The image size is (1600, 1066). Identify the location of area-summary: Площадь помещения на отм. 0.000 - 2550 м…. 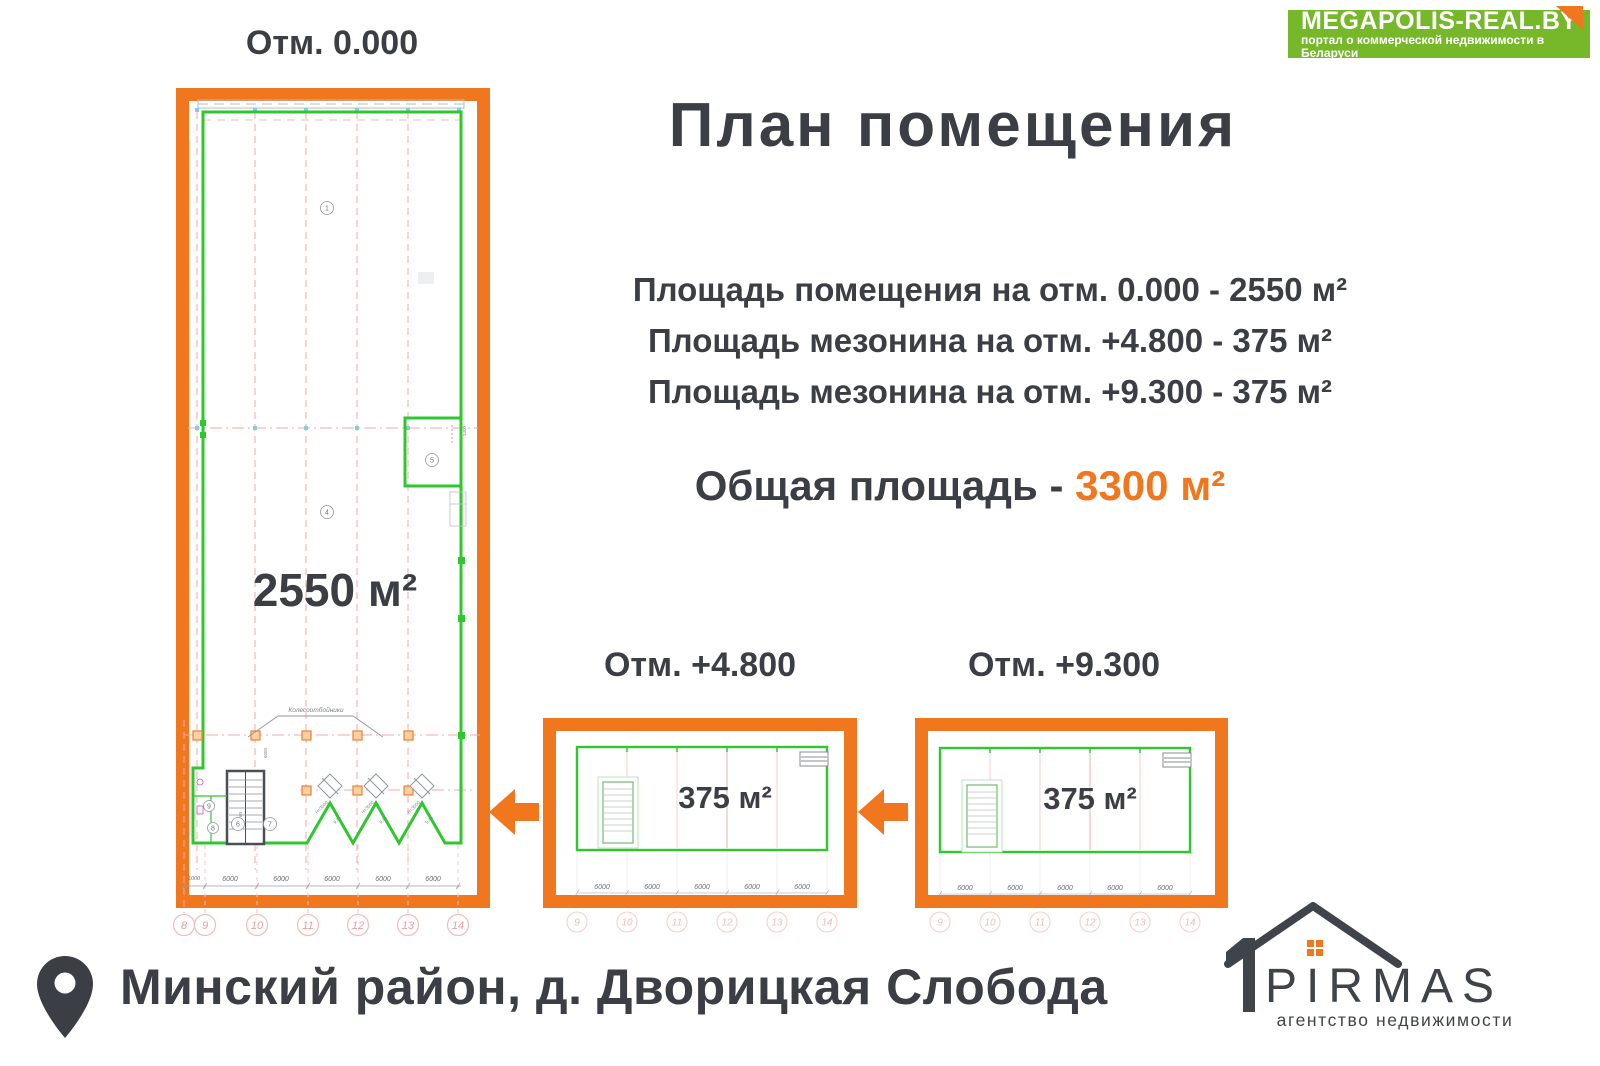
(990, 341).